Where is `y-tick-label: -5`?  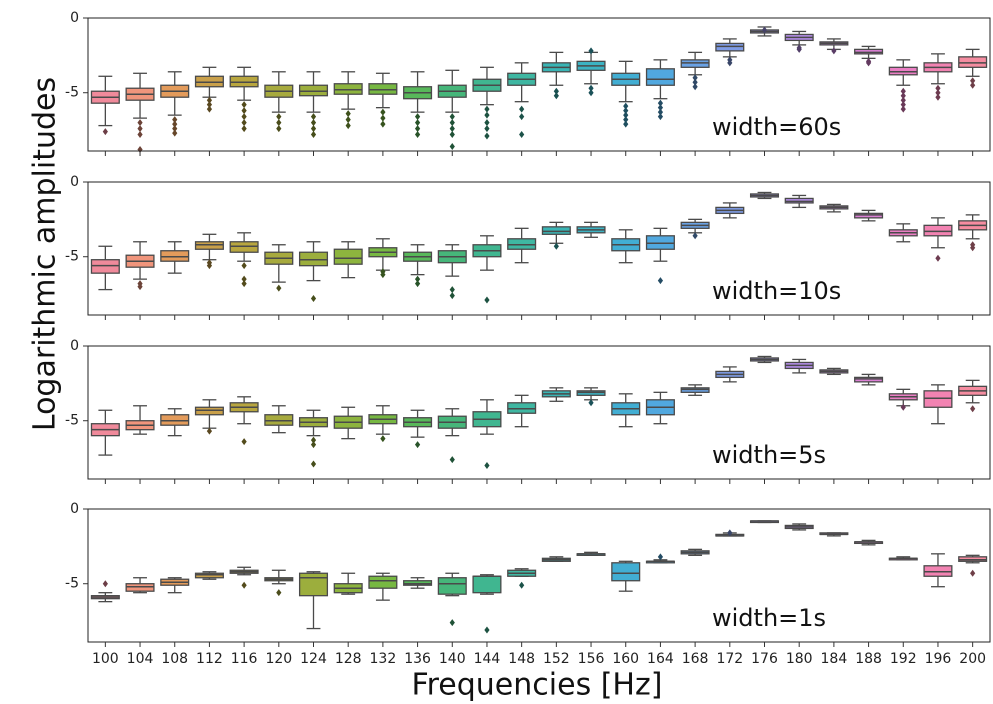 y-tick-label: -5 is located at coordinates (72, 93).